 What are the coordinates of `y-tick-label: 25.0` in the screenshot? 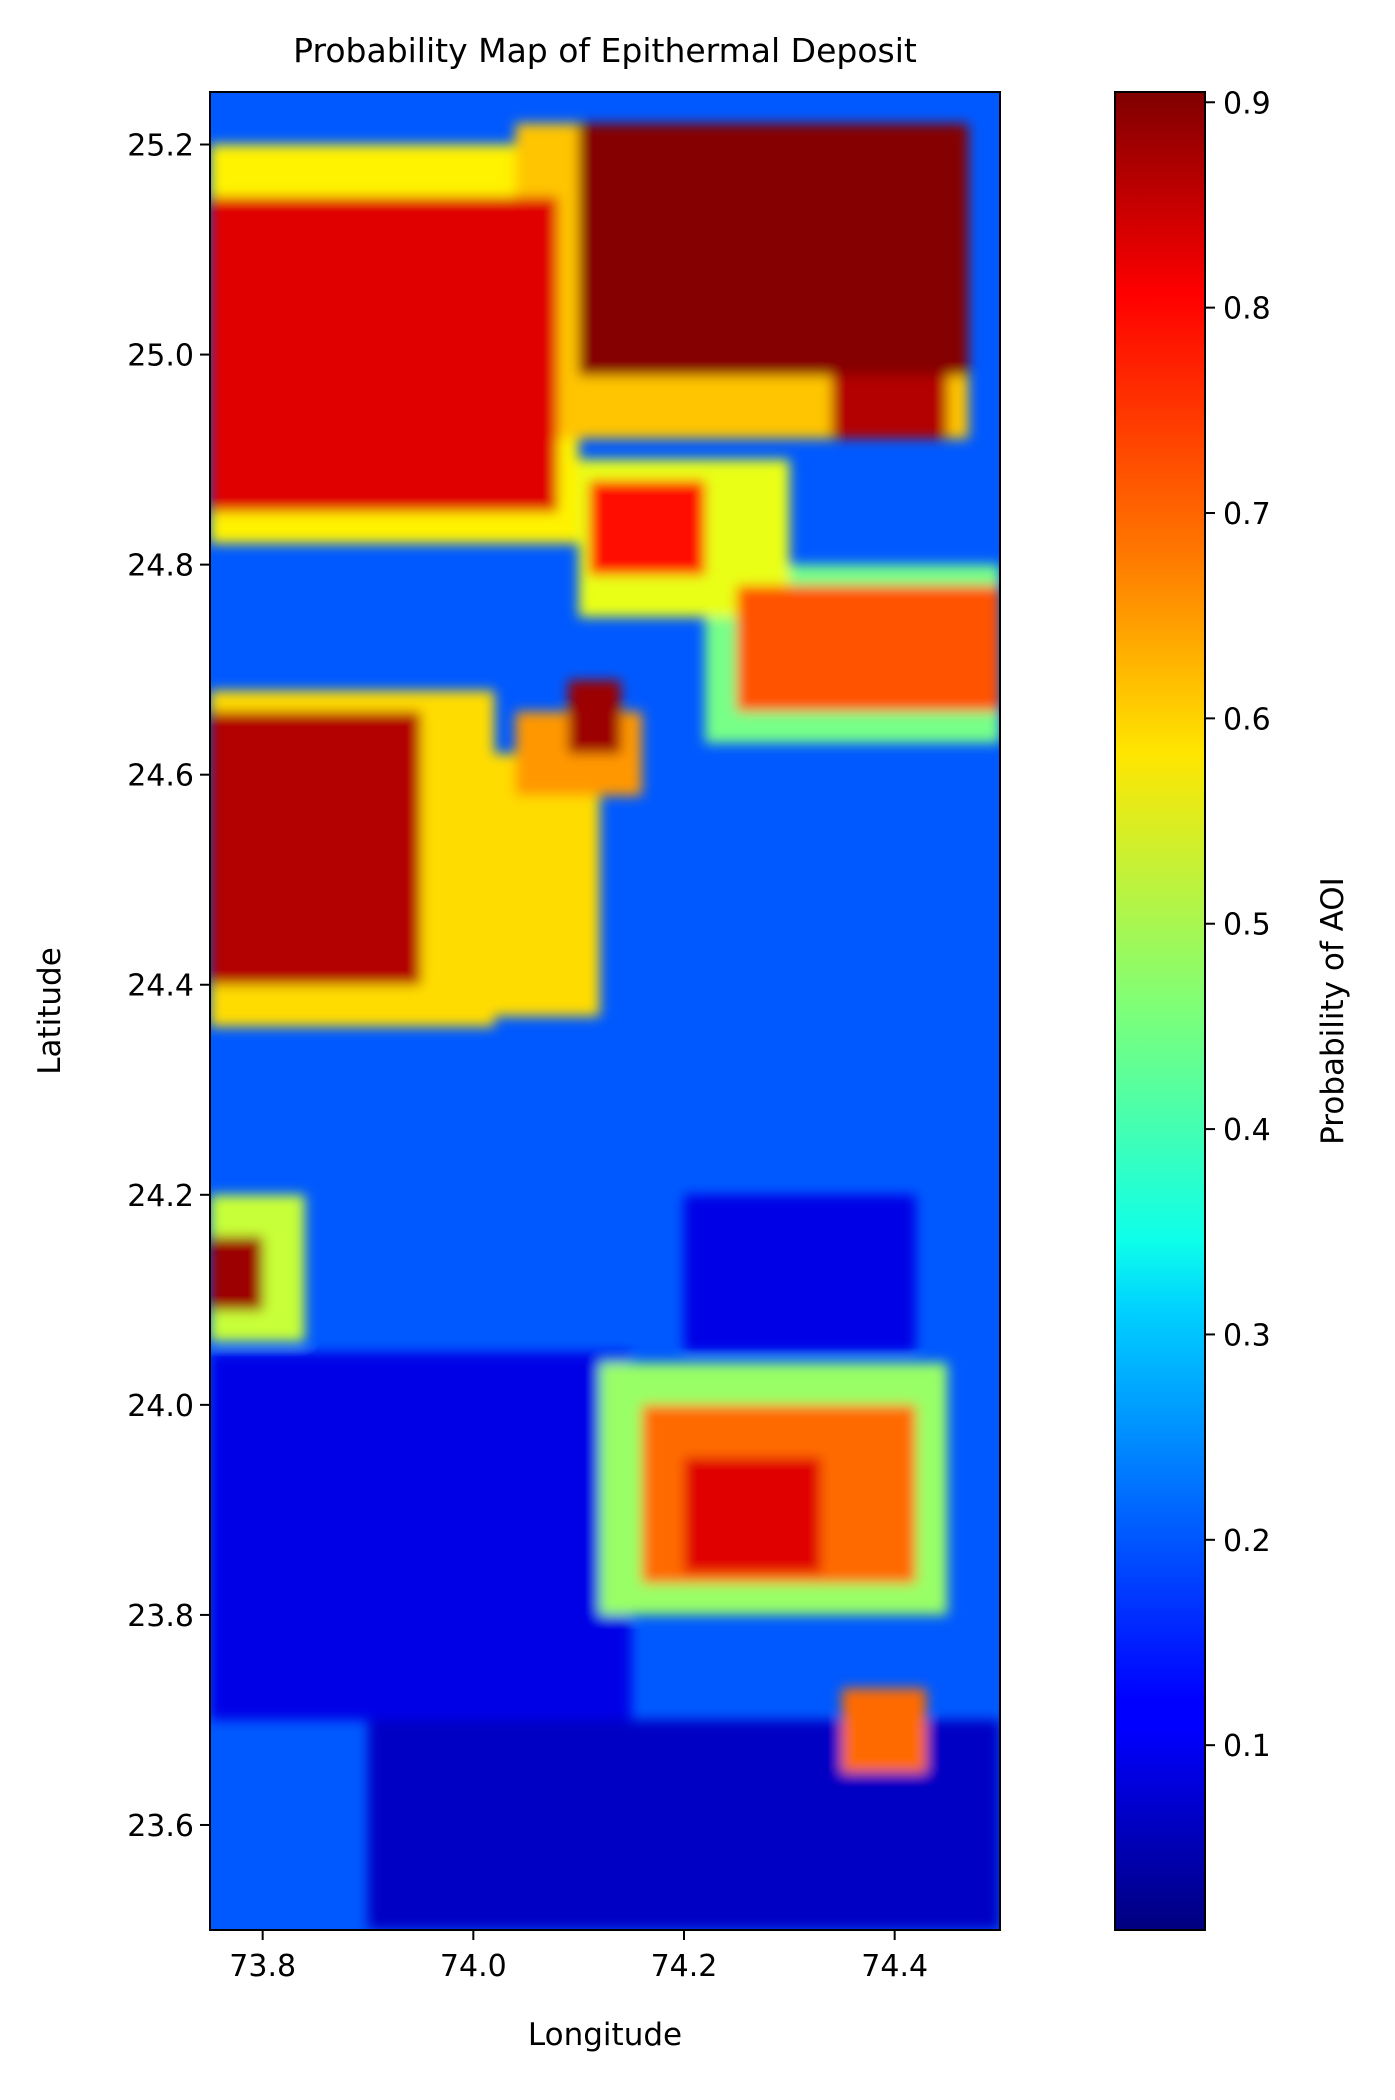 It's located at (160, 356).